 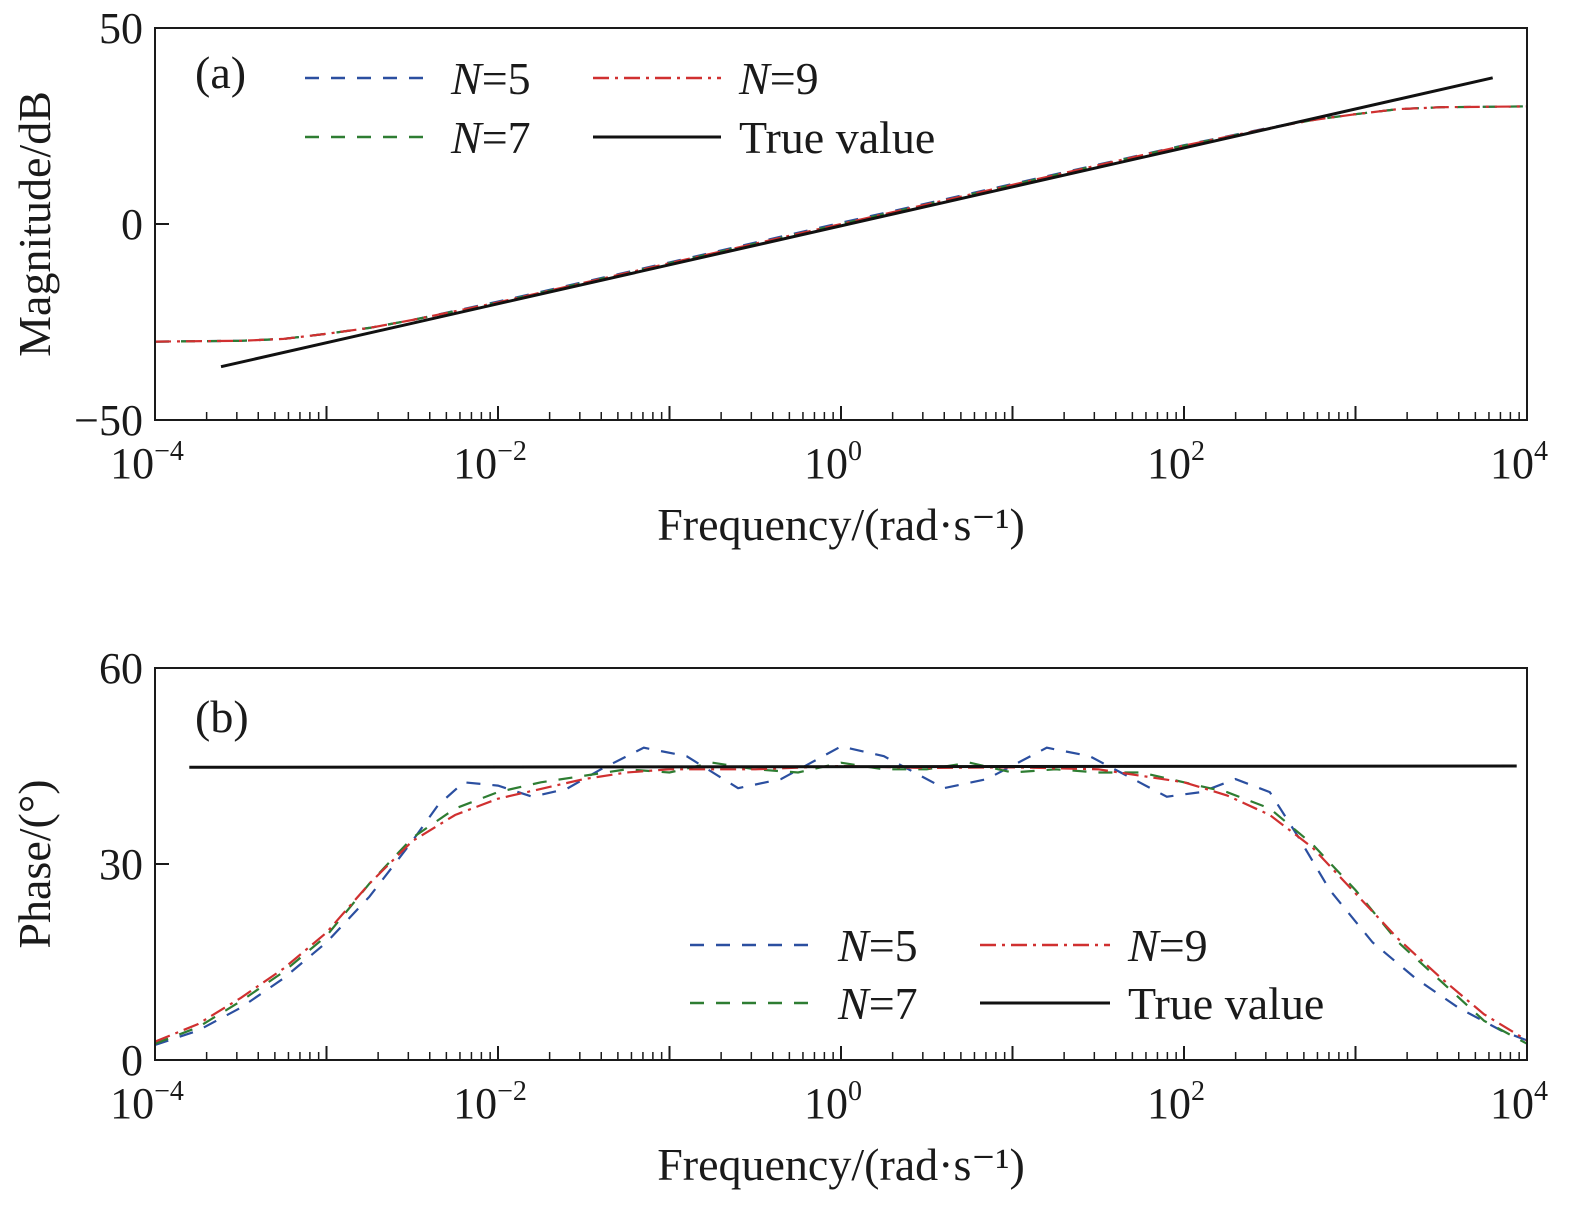 I want to click on y-axis-label: Magnitude/dB, so click(x=34, y=224).